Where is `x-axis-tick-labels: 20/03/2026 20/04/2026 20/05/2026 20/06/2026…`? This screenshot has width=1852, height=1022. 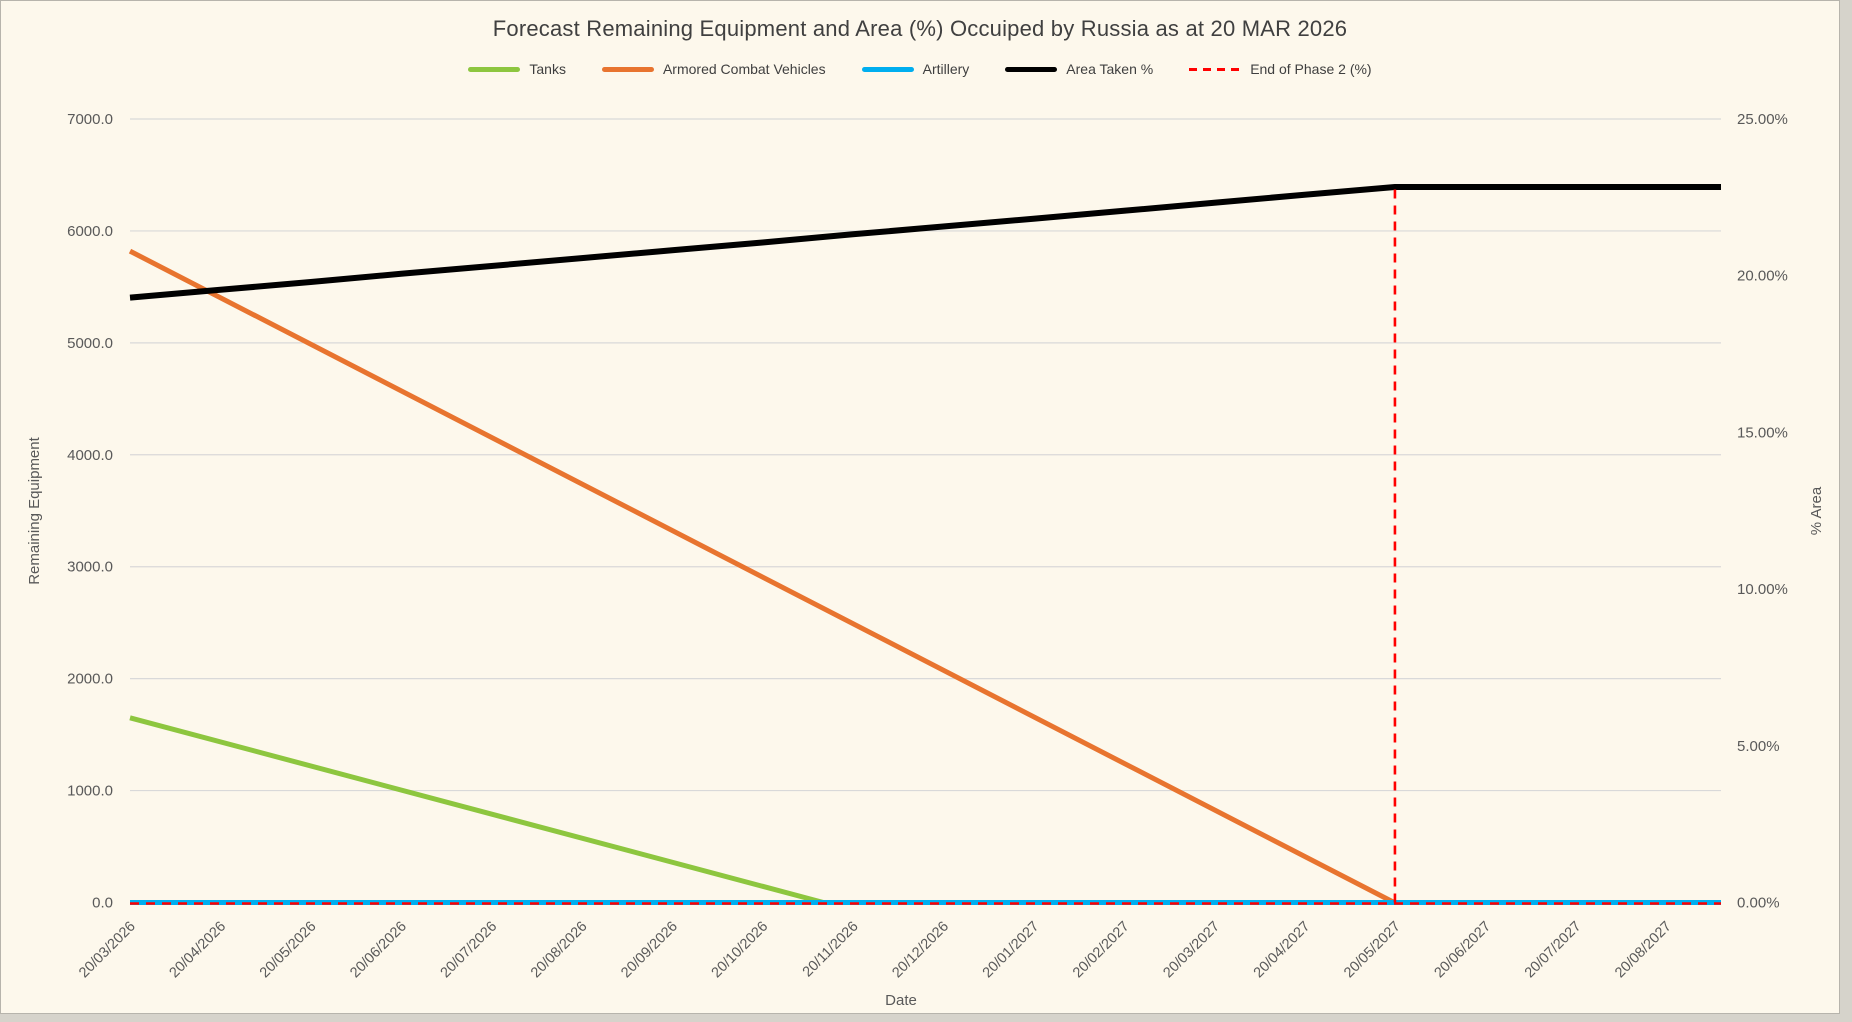 x-axis-tick-labels: 20/03/2026 20/04/2026 20/05/2026 20/06/2026… is located at coordinates (875, 950).